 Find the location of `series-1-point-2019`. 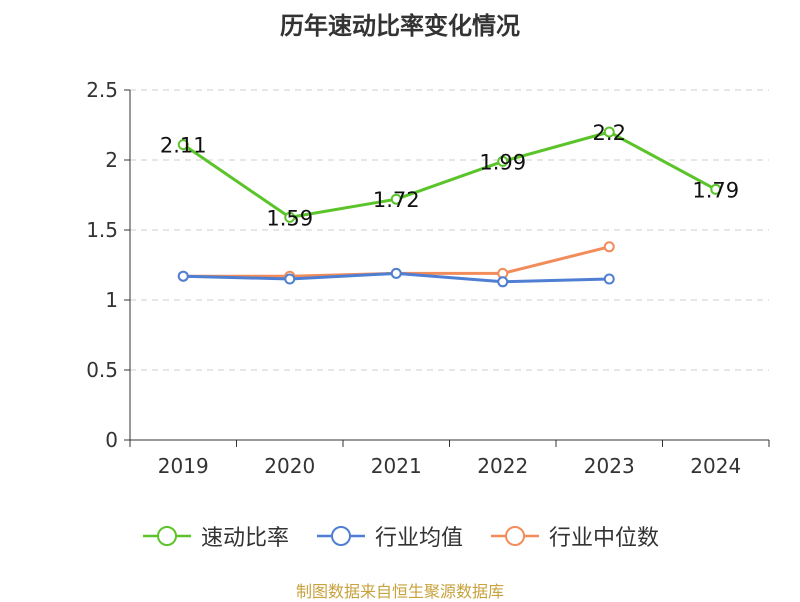

series-1-point-2019 is located at coordinates (183, 276).